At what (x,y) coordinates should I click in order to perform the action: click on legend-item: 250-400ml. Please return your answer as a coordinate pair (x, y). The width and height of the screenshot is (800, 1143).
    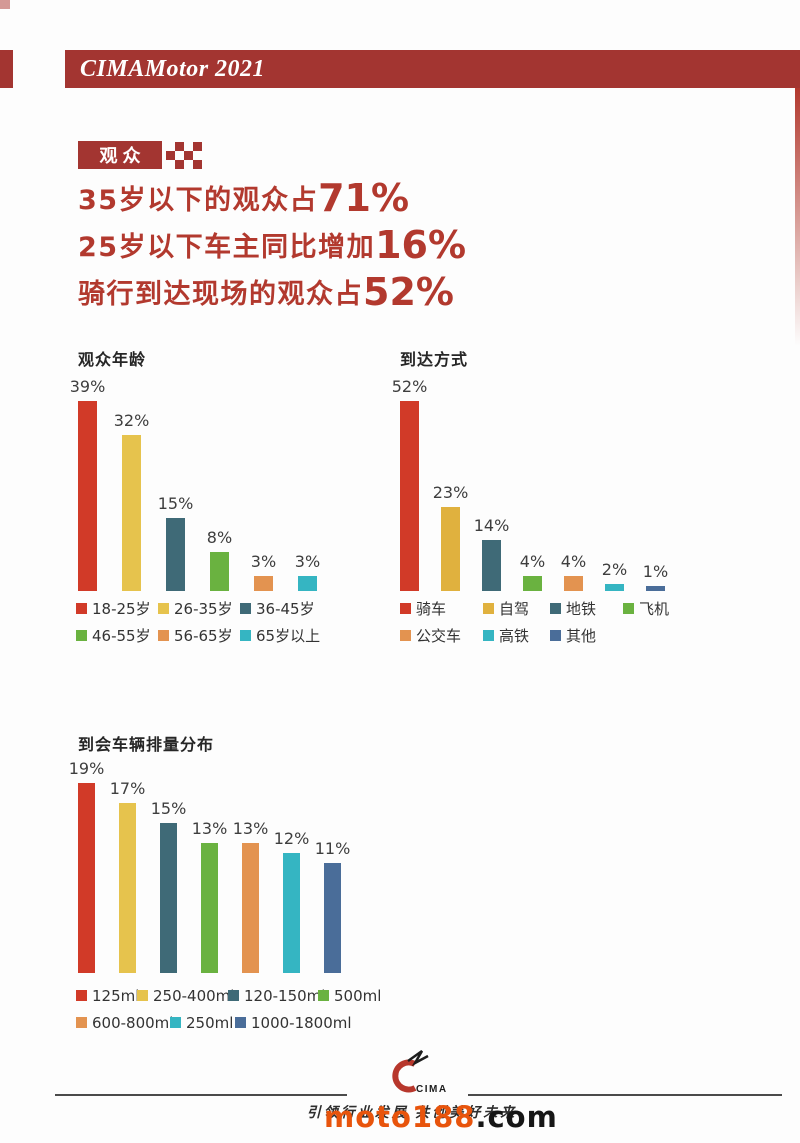
    Looking at the image, I should click on (185, 995).